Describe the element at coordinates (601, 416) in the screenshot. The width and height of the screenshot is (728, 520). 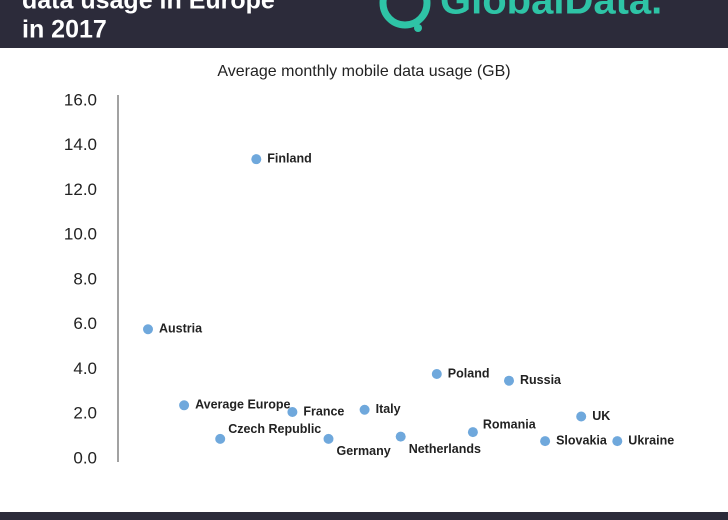
I see `point-label: UK` at that location.